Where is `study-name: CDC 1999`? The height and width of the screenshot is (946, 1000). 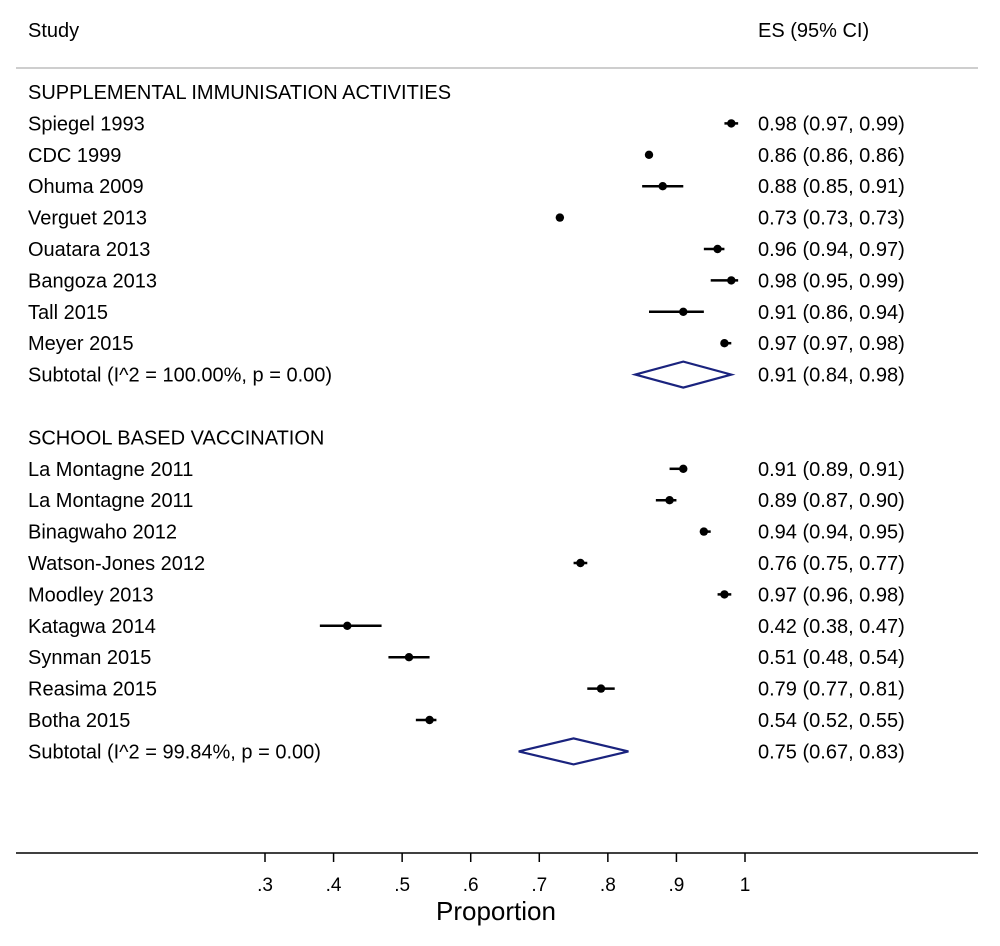
study-name: CDC 1999 is located at coordinates (74, 156).